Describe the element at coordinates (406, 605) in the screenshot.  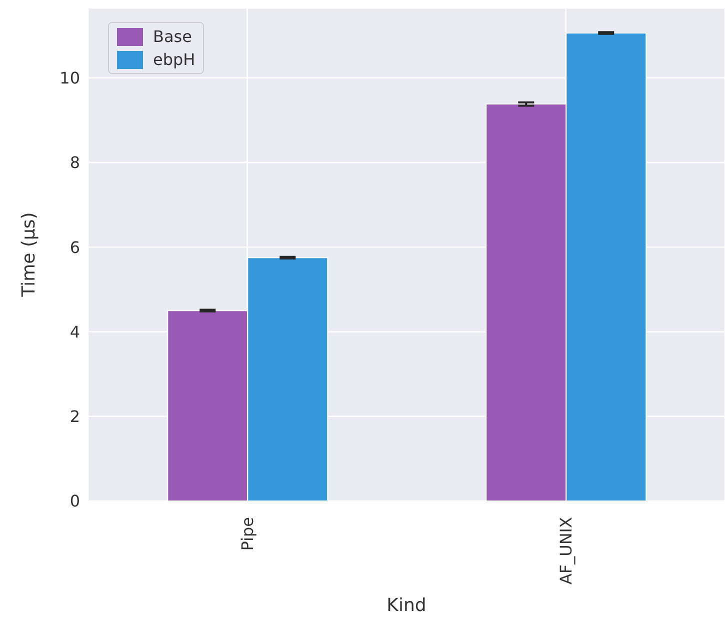
I see `x-axis-title: Kind` at that location.